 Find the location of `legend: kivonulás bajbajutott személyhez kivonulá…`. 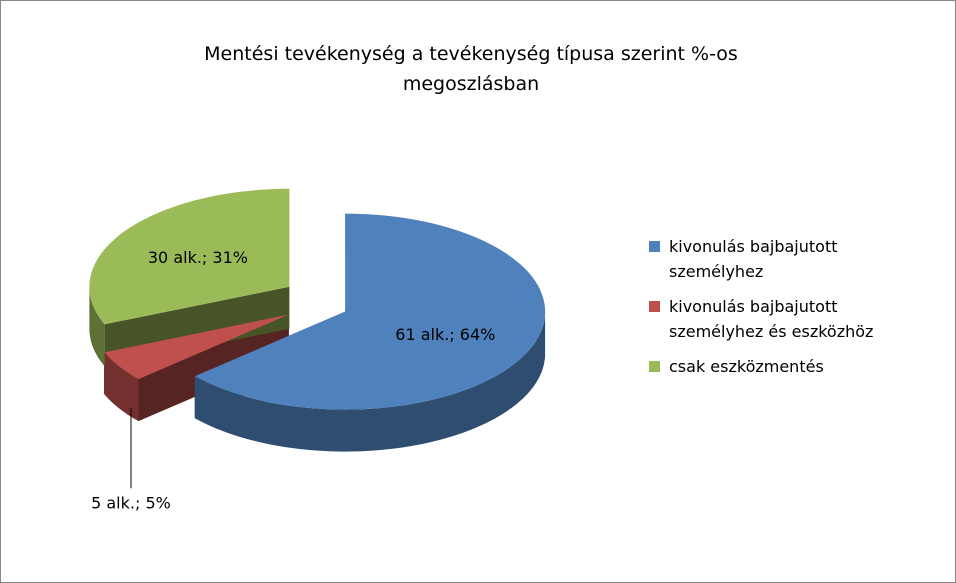

legend: kivonulás bajbajutott személyhez kivonulá… is located at coordinates (789, 311).